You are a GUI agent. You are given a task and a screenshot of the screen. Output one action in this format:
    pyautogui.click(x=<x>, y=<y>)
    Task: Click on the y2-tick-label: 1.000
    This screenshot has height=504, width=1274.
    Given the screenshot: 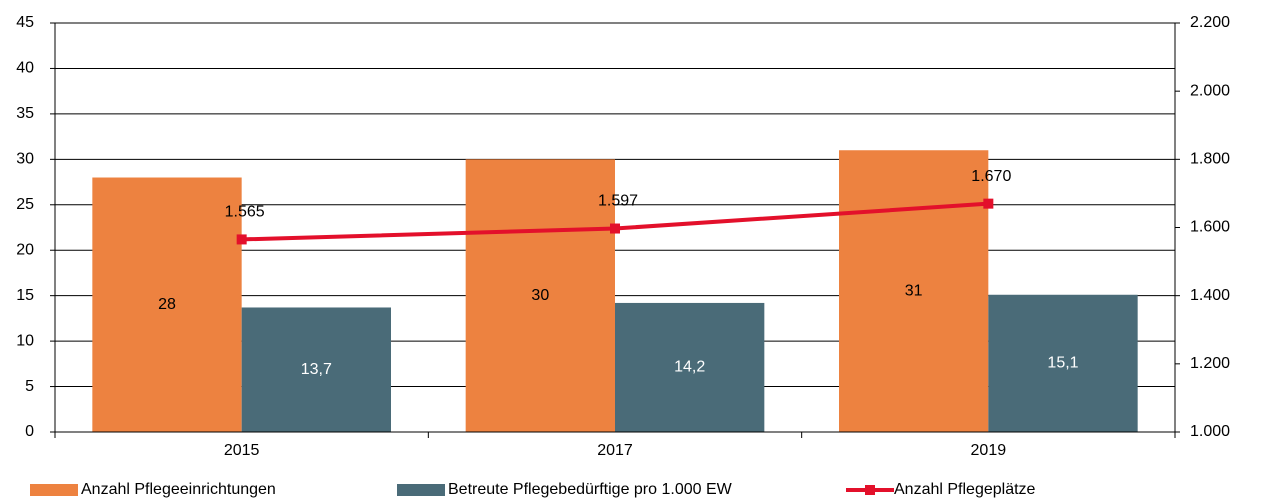 What is the action you would take?
    pyautogui.click(x=1210, y=431)
    